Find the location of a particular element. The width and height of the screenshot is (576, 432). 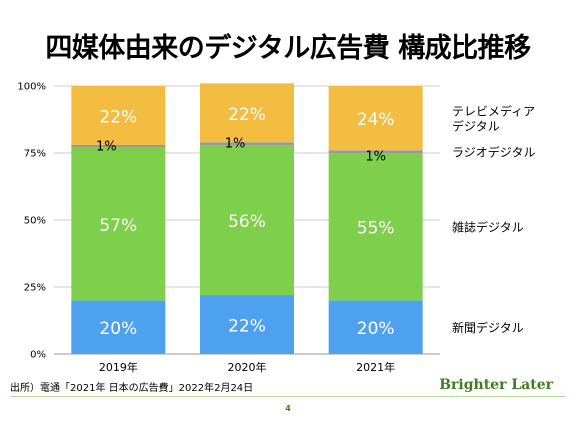

data-label: 55% is located at coordinates (376, 229).